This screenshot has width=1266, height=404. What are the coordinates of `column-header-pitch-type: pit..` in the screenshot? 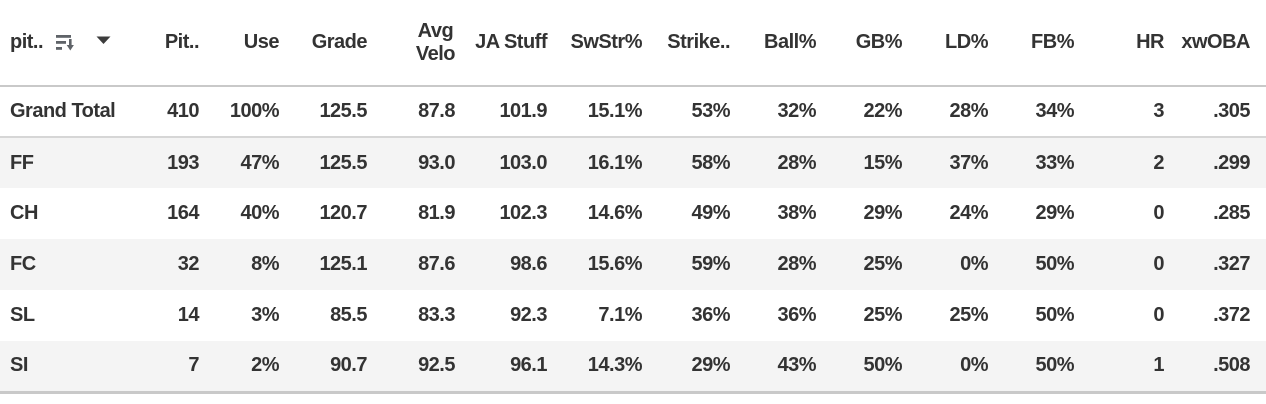 It's located at (70, 43).